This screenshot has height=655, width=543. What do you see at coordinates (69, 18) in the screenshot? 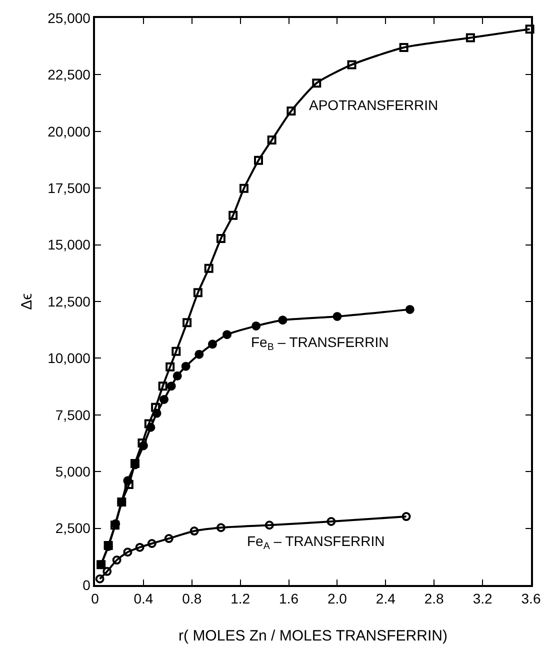
I see `y-tick-label: 25,000` at bounding box center [69, 18].